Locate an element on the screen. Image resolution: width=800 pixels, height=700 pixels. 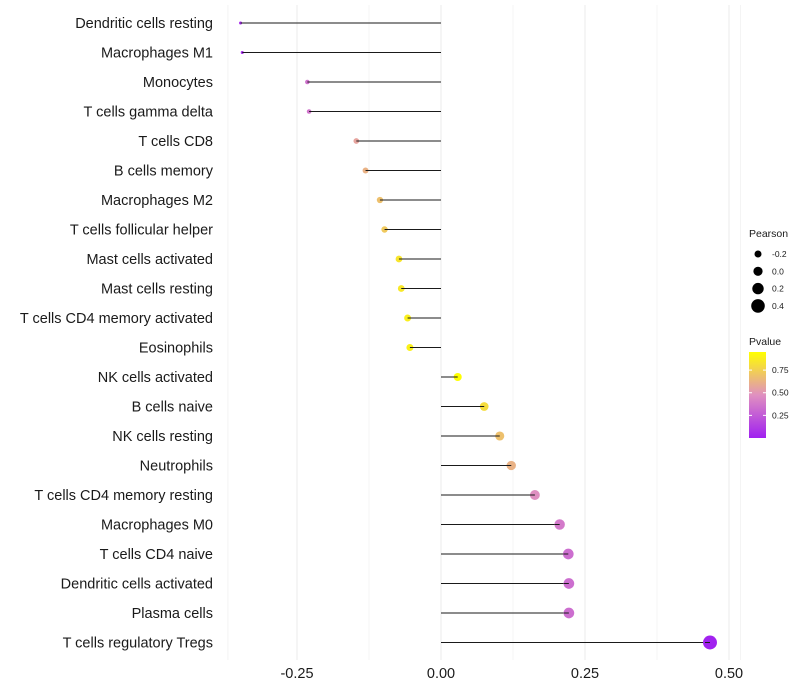
category-label-18: T cells CD4 naive is located at coordinates (156, 555).